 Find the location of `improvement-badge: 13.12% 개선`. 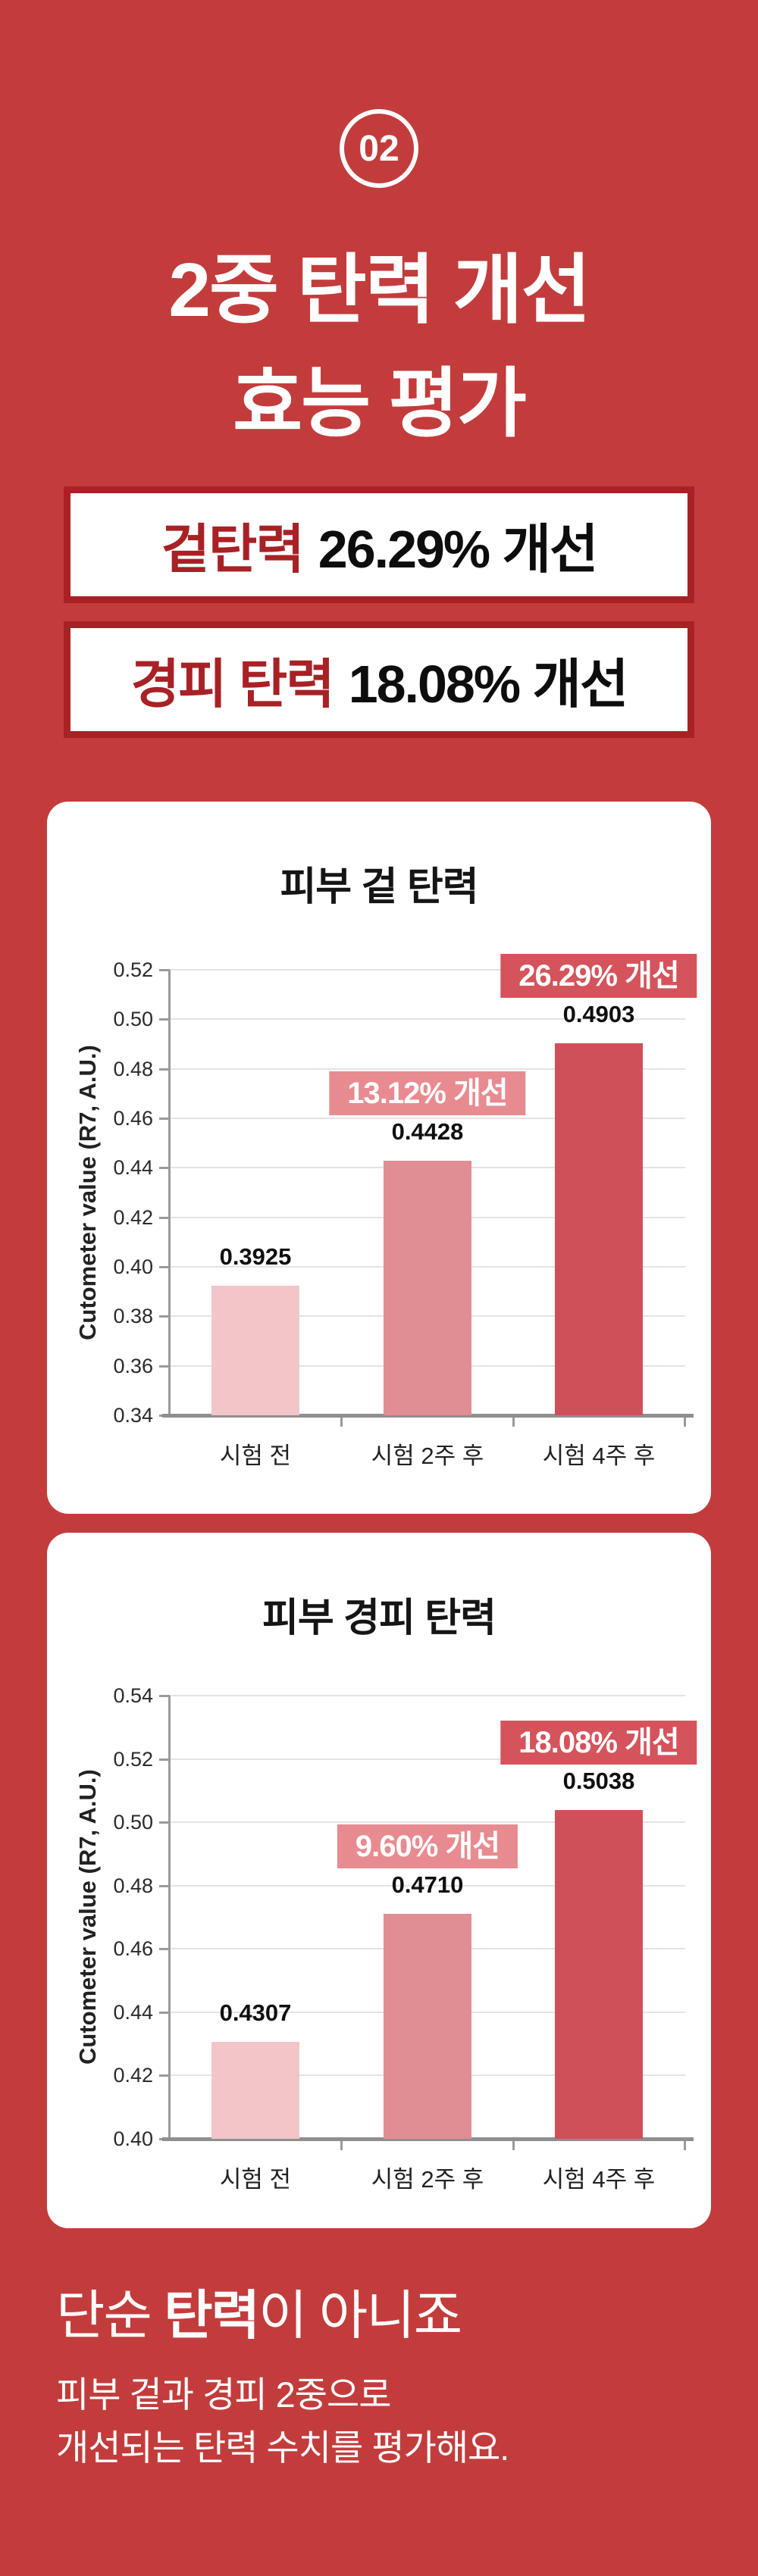

improvement-badge: 13.12% 개선 is located at coordinates (427, 1093).